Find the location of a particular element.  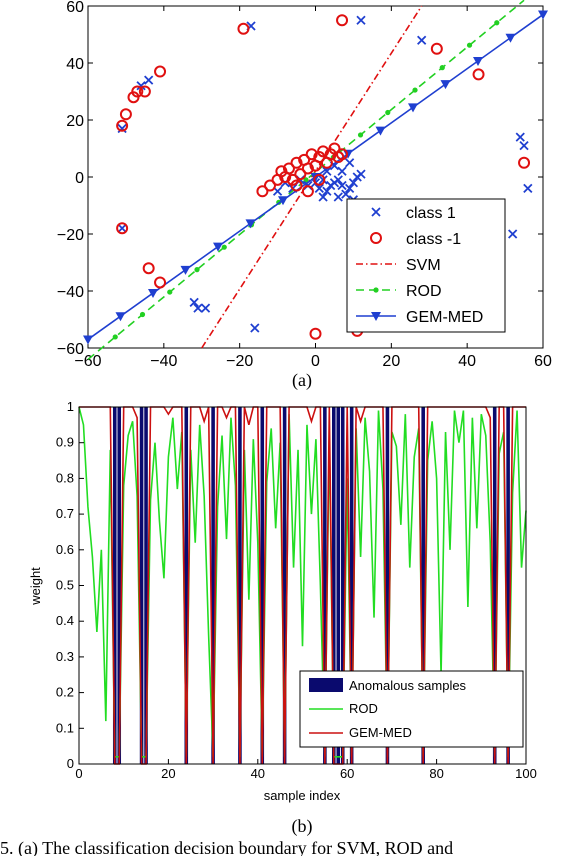

panel-b-x-axis-label: sample index is located at coordinates (302, 795).